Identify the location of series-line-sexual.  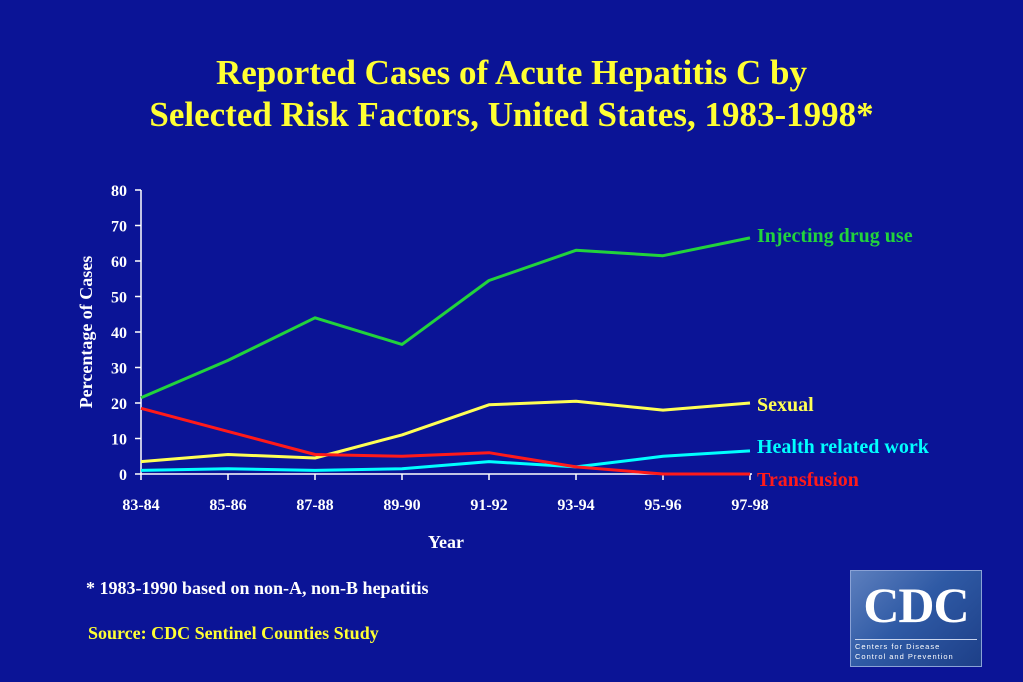
(445, 431).